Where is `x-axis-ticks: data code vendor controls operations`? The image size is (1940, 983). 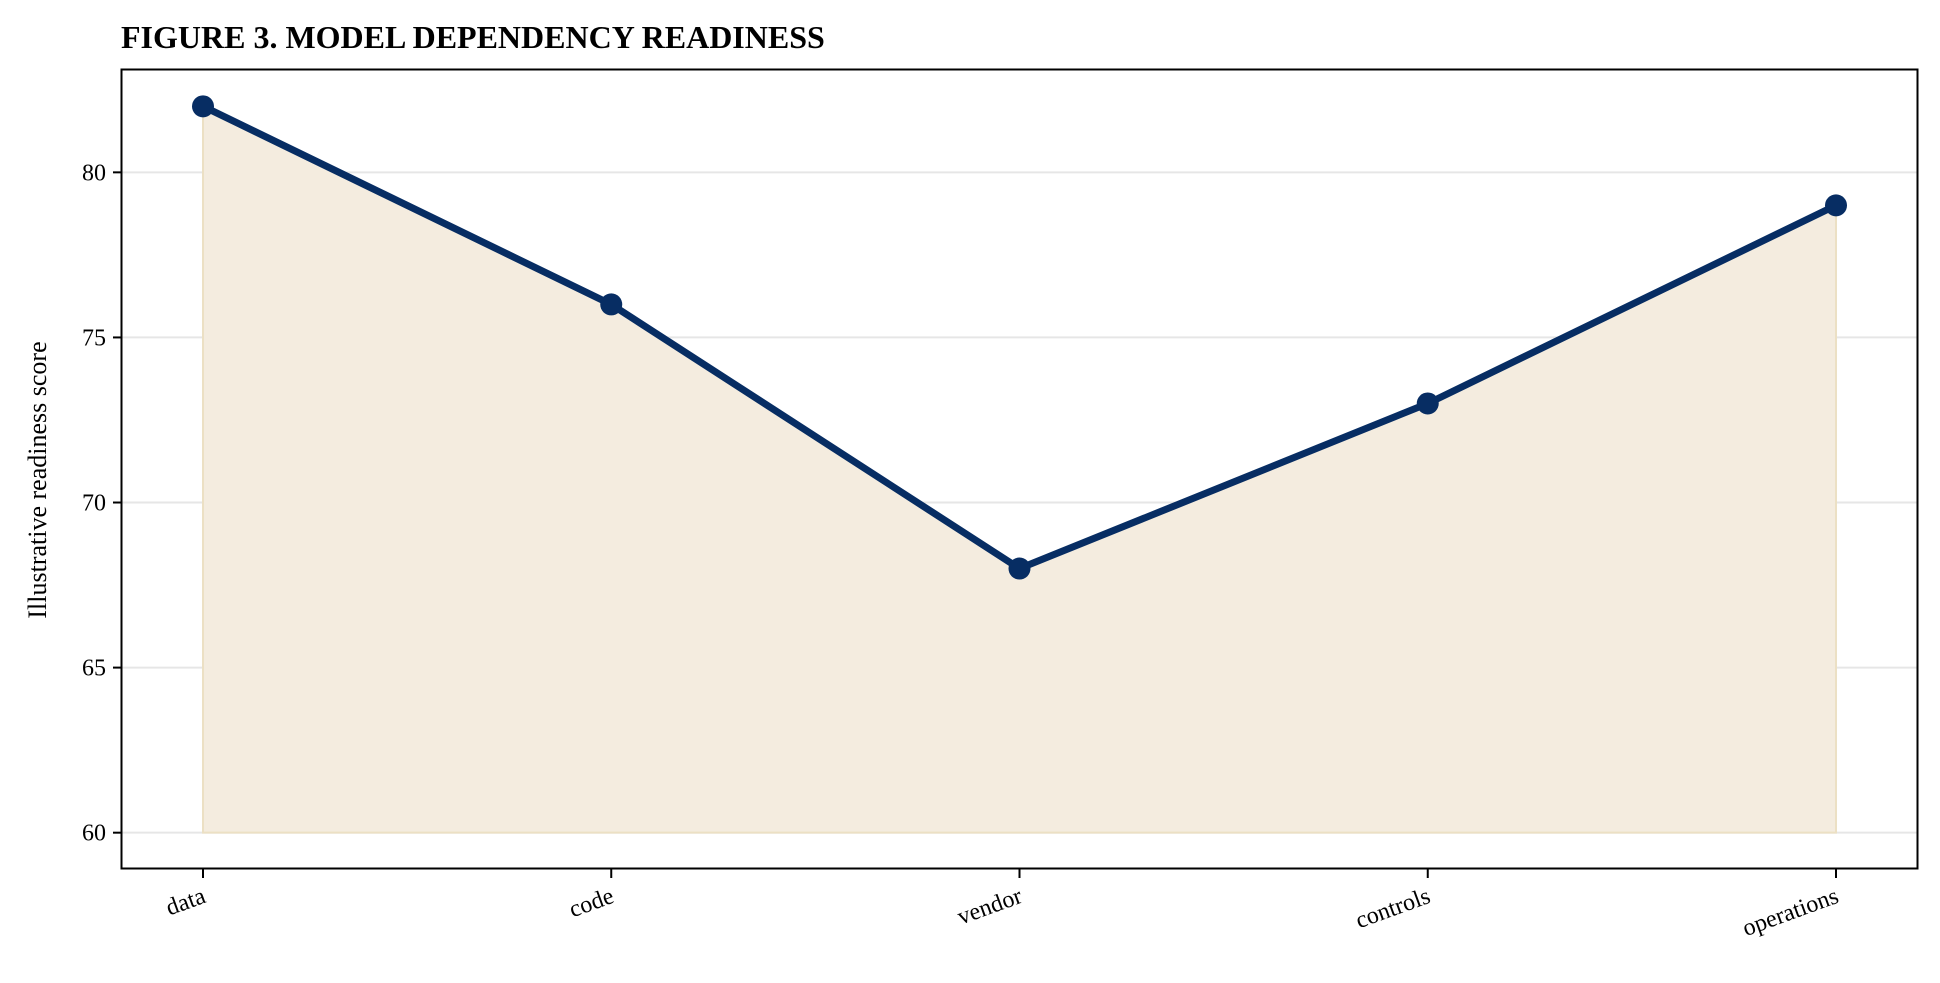 x-axis-ticks: data code vendor controls operations is located at coordinates (1002, 905).